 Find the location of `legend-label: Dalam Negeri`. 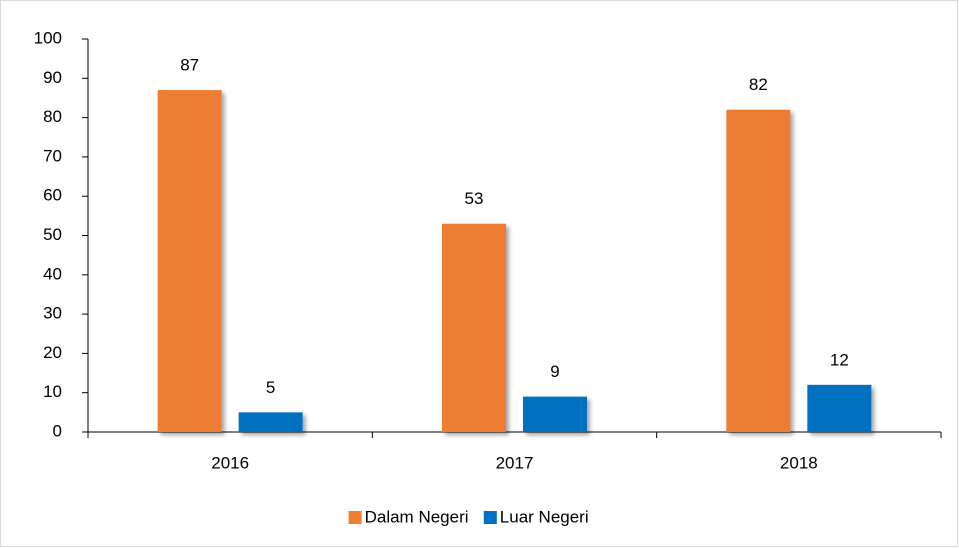

legend-label: Dalam Negeri is located at coordinates (417, 516).